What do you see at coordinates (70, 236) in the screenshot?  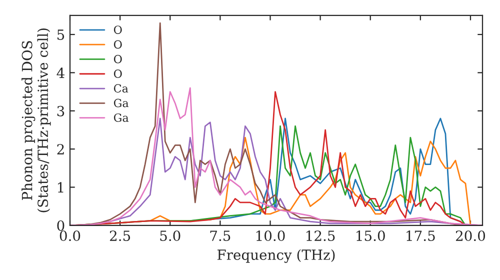 I see `x-tick-label: 0.0` at bounding box center [70, 236].